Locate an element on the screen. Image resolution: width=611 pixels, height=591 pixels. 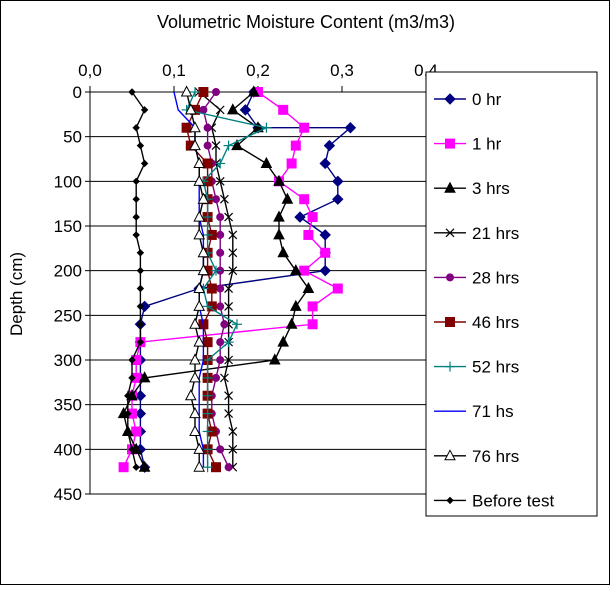
x-tick-label-0: 0,0 is located at coordinates (90, 70).